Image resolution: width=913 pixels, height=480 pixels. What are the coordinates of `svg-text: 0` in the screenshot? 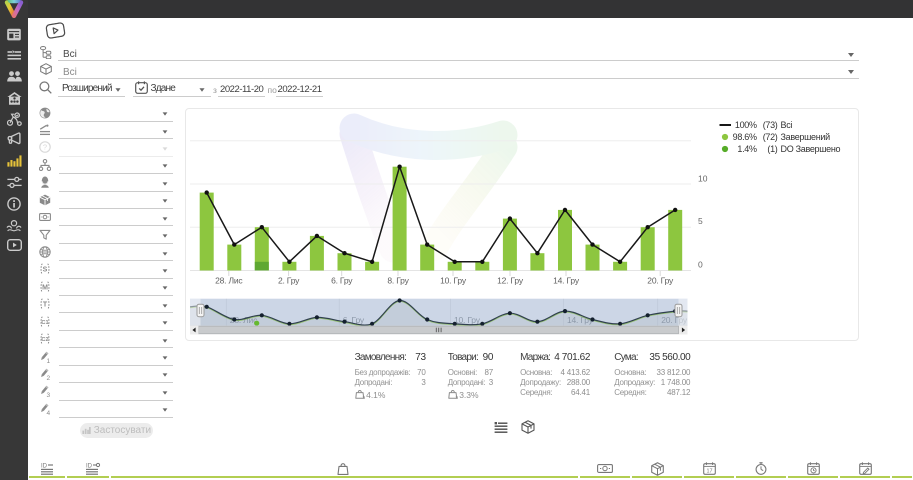 It's located at (700, 265).